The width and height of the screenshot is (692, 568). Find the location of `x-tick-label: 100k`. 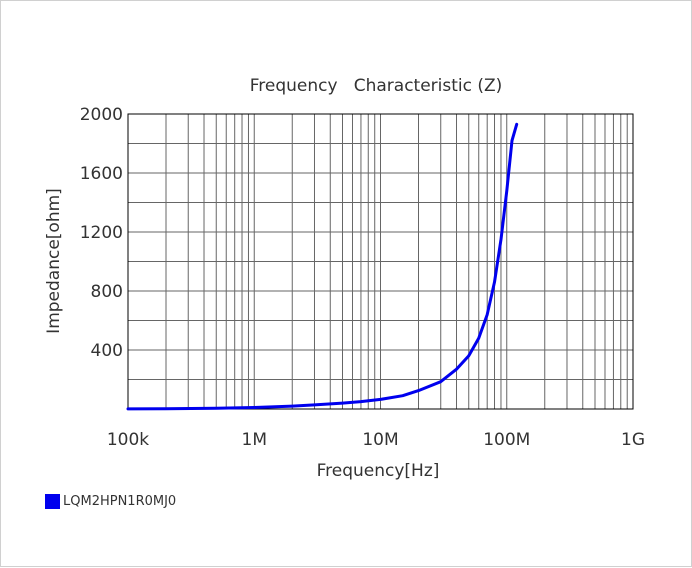

x-tick-label: 100k is located at coordinates (128, 440).